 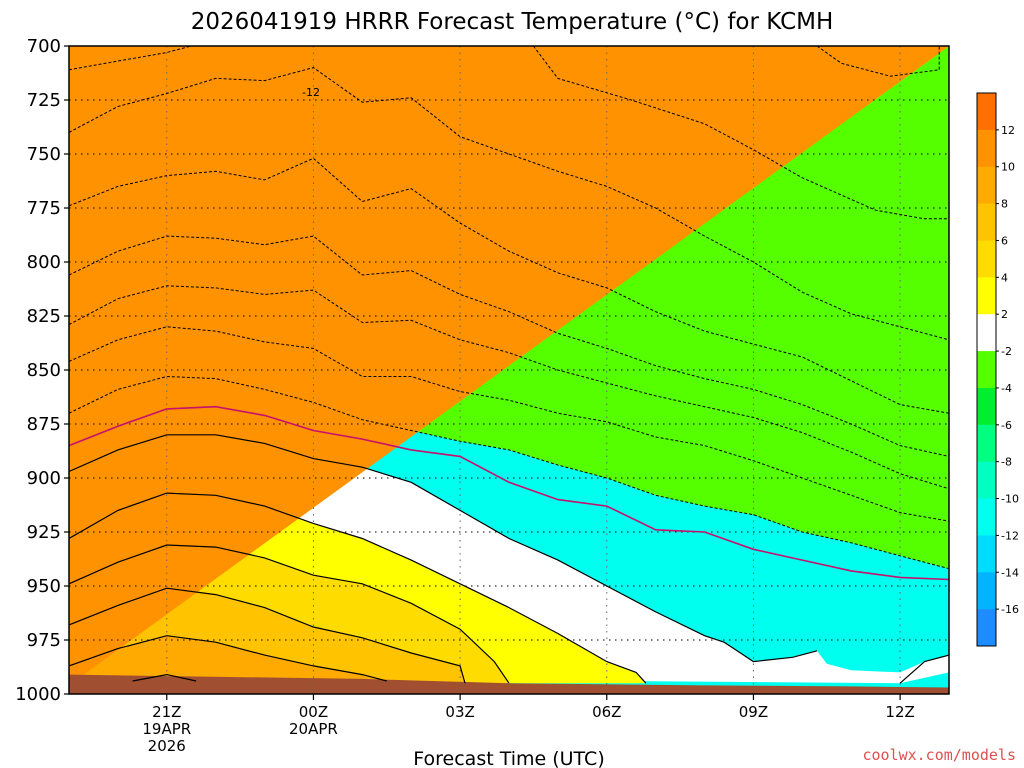 I want to click on y-tick-label-925: 925, so click(x=44, y=532).